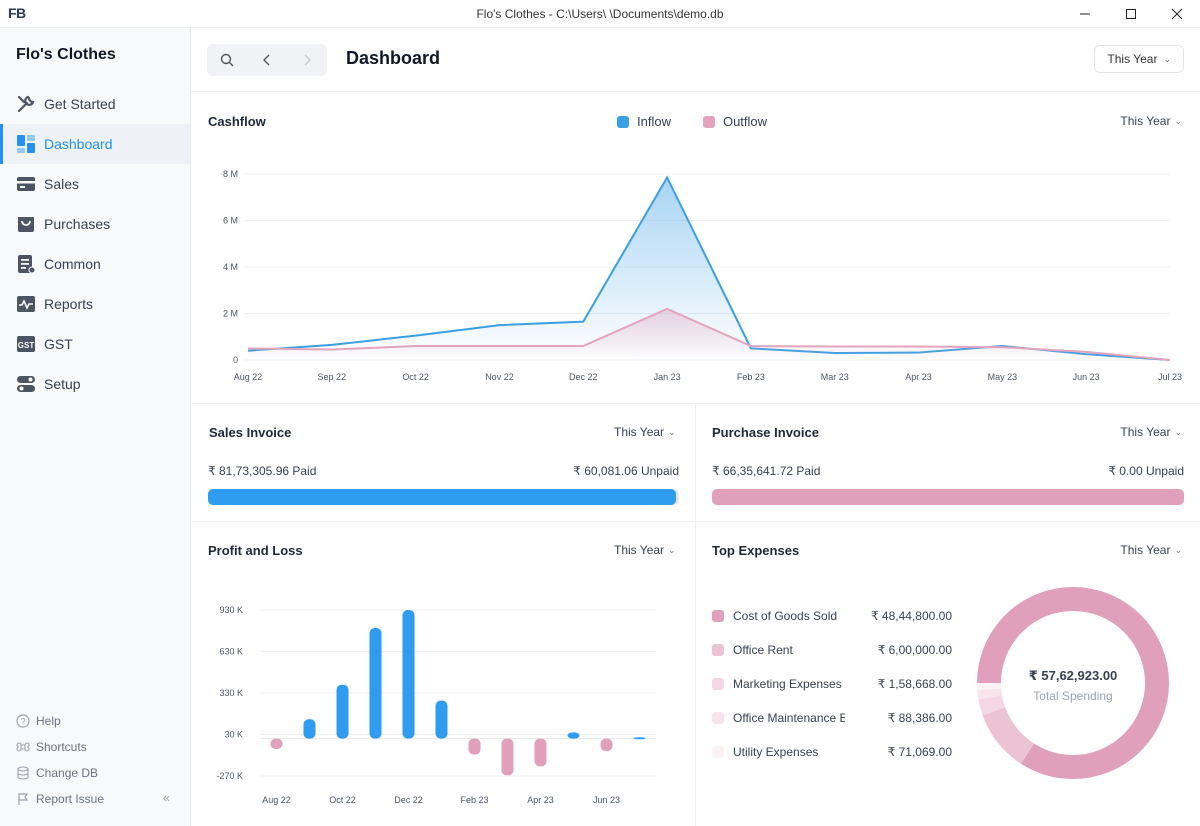 This screenshot has width=1200, height=826. Describe the element at coordinates (832, 650) in the screenshot. I see `expense-row: Office Rent ₹ 6,00,000.00` at that location.